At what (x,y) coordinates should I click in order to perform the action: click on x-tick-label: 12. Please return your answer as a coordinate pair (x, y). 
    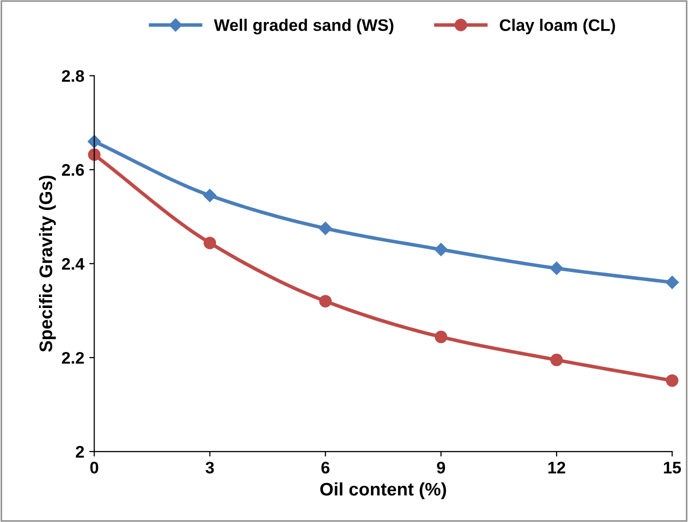
    Looking at the image, I should click on (557, 468).